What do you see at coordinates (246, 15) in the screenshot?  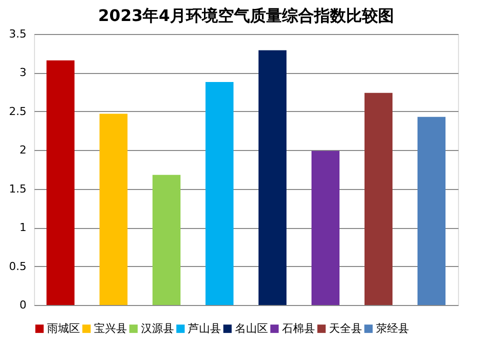 I see `chart-title: 2023年4月环境空气质量综合指数比较图` at bounding box center [246, 15].